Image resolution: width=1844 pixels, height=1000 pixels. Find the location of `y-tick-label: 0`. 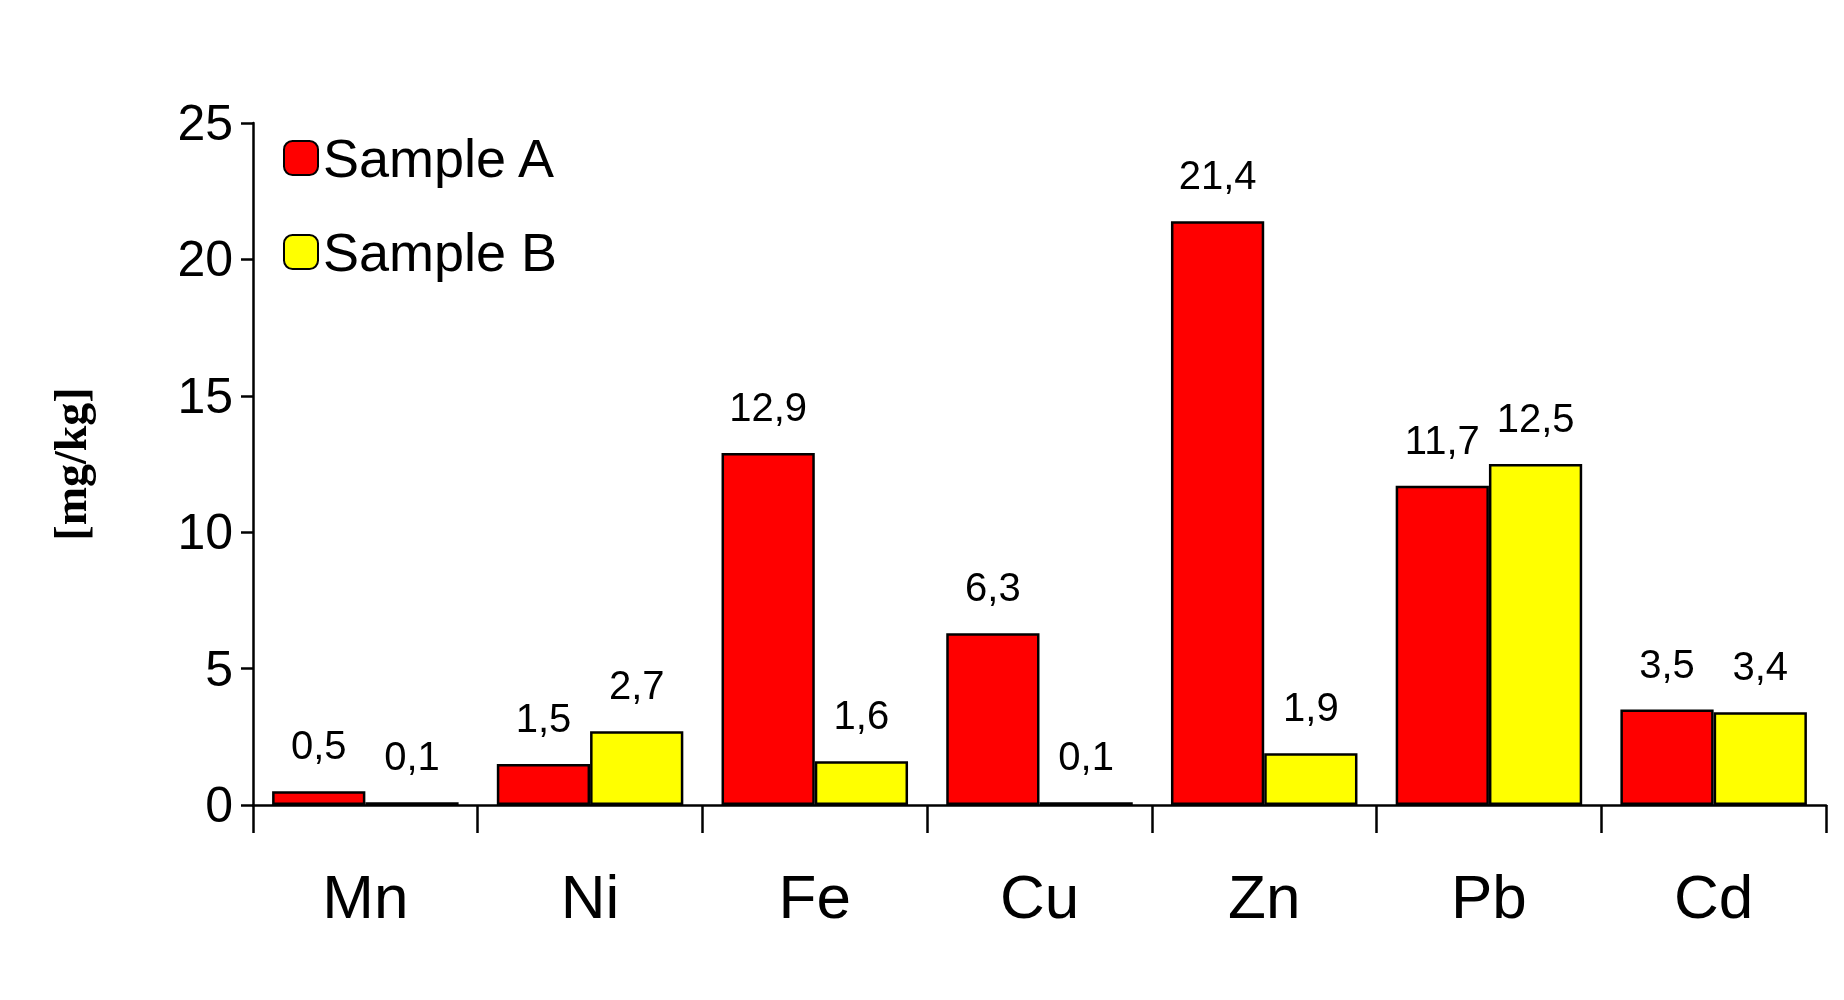

y-tick-label: 0 is located at coordinates (219, 805).